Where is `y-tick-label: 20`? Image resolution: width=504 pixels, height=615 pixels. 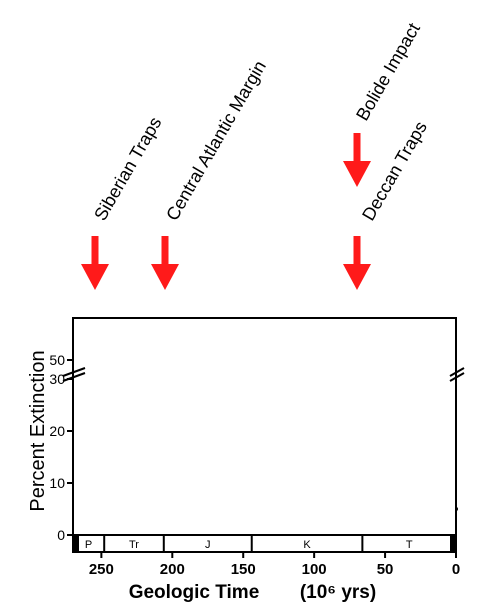
y-tick-label: 20 is located at coordinates (57, 431).